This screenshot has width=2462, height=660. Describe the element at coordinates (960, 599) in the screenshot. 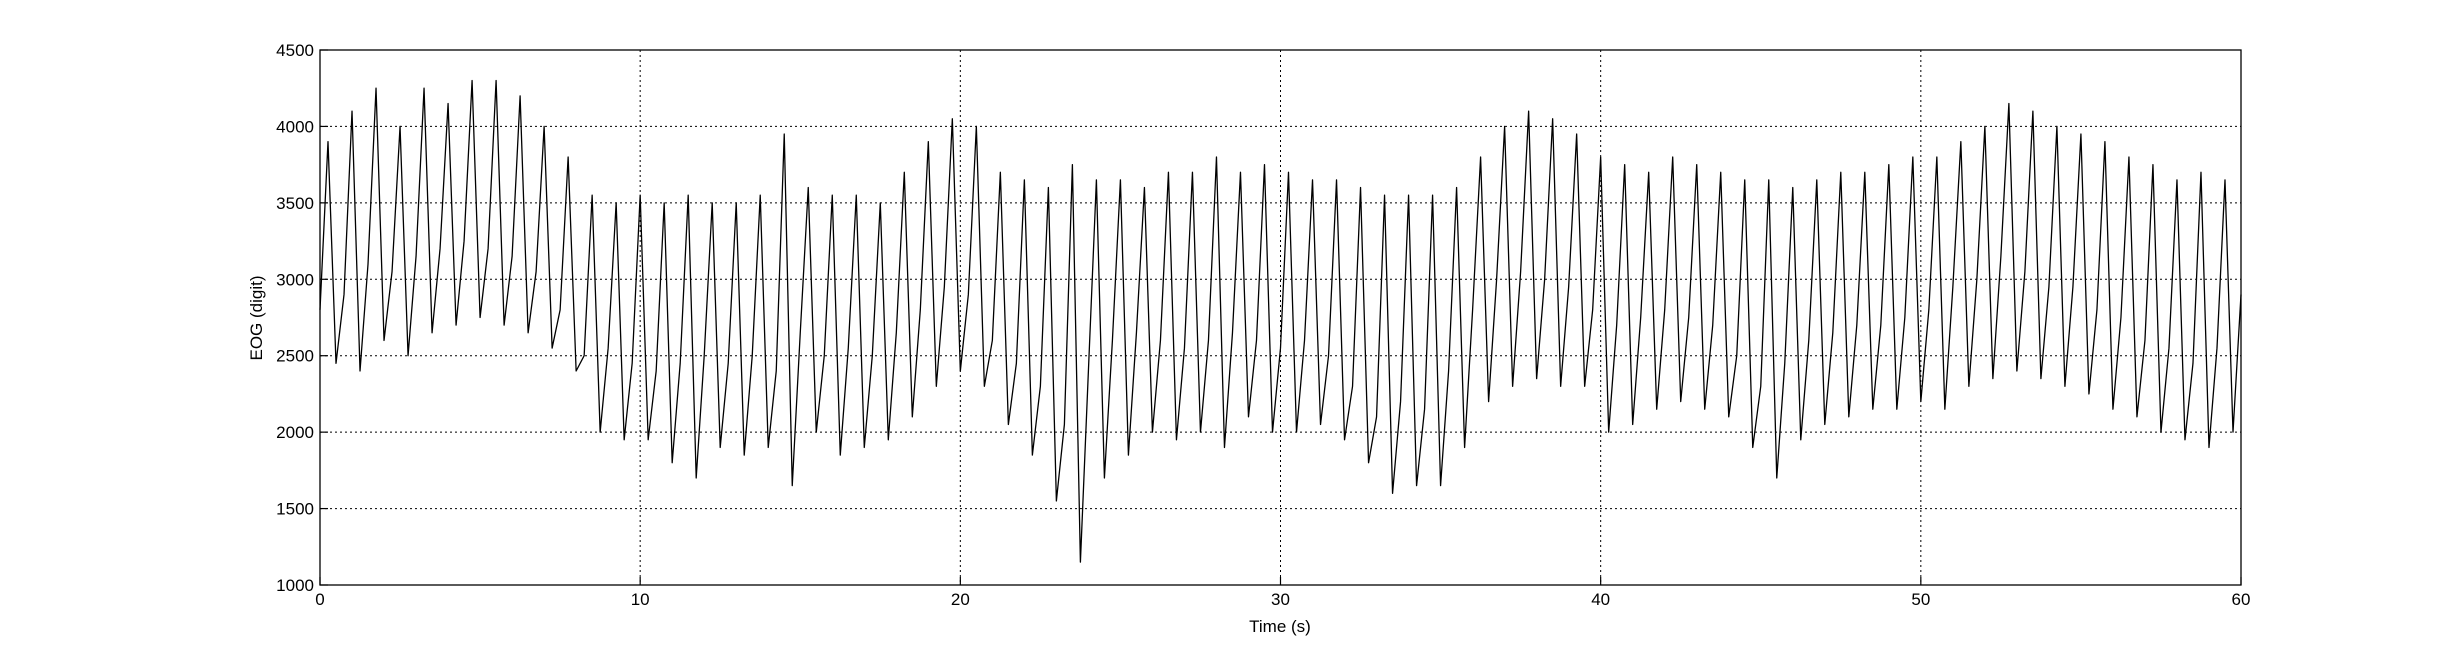

I see `x-tick-label: 20` at that location.